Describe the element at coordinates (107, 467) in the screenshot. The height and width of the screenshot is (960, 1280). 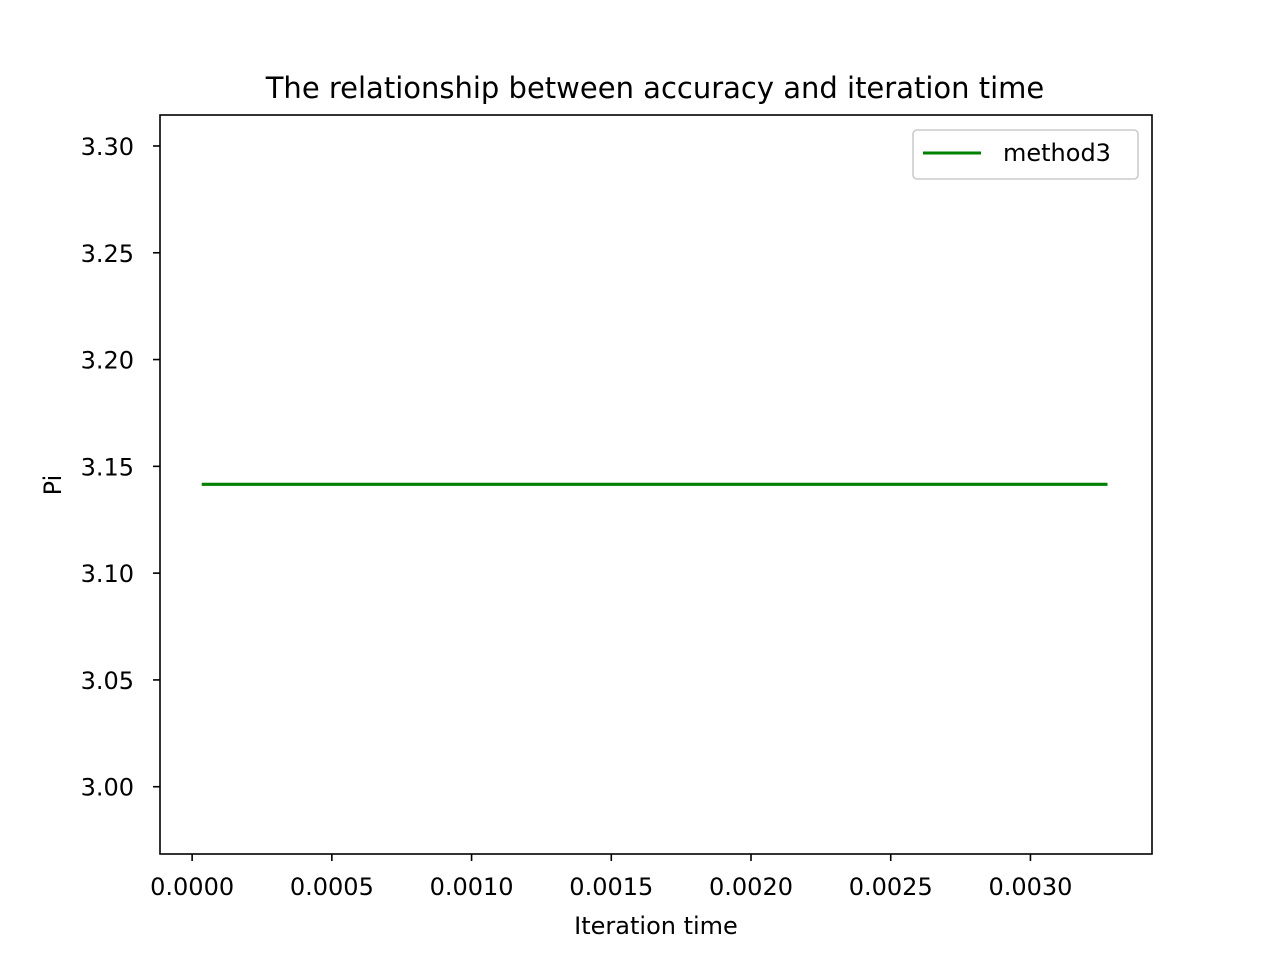
I see `y-tick-label: 3.15` at that location.